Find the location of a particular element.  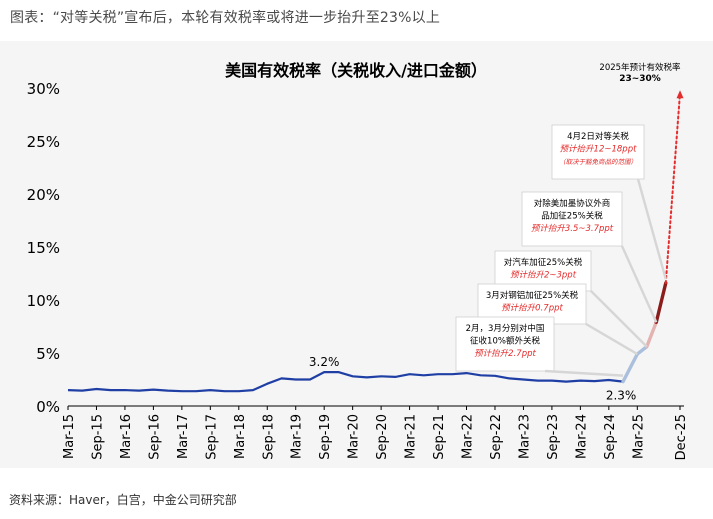

x-tick-label: Dec-25 is located at coordinates (681, 437).